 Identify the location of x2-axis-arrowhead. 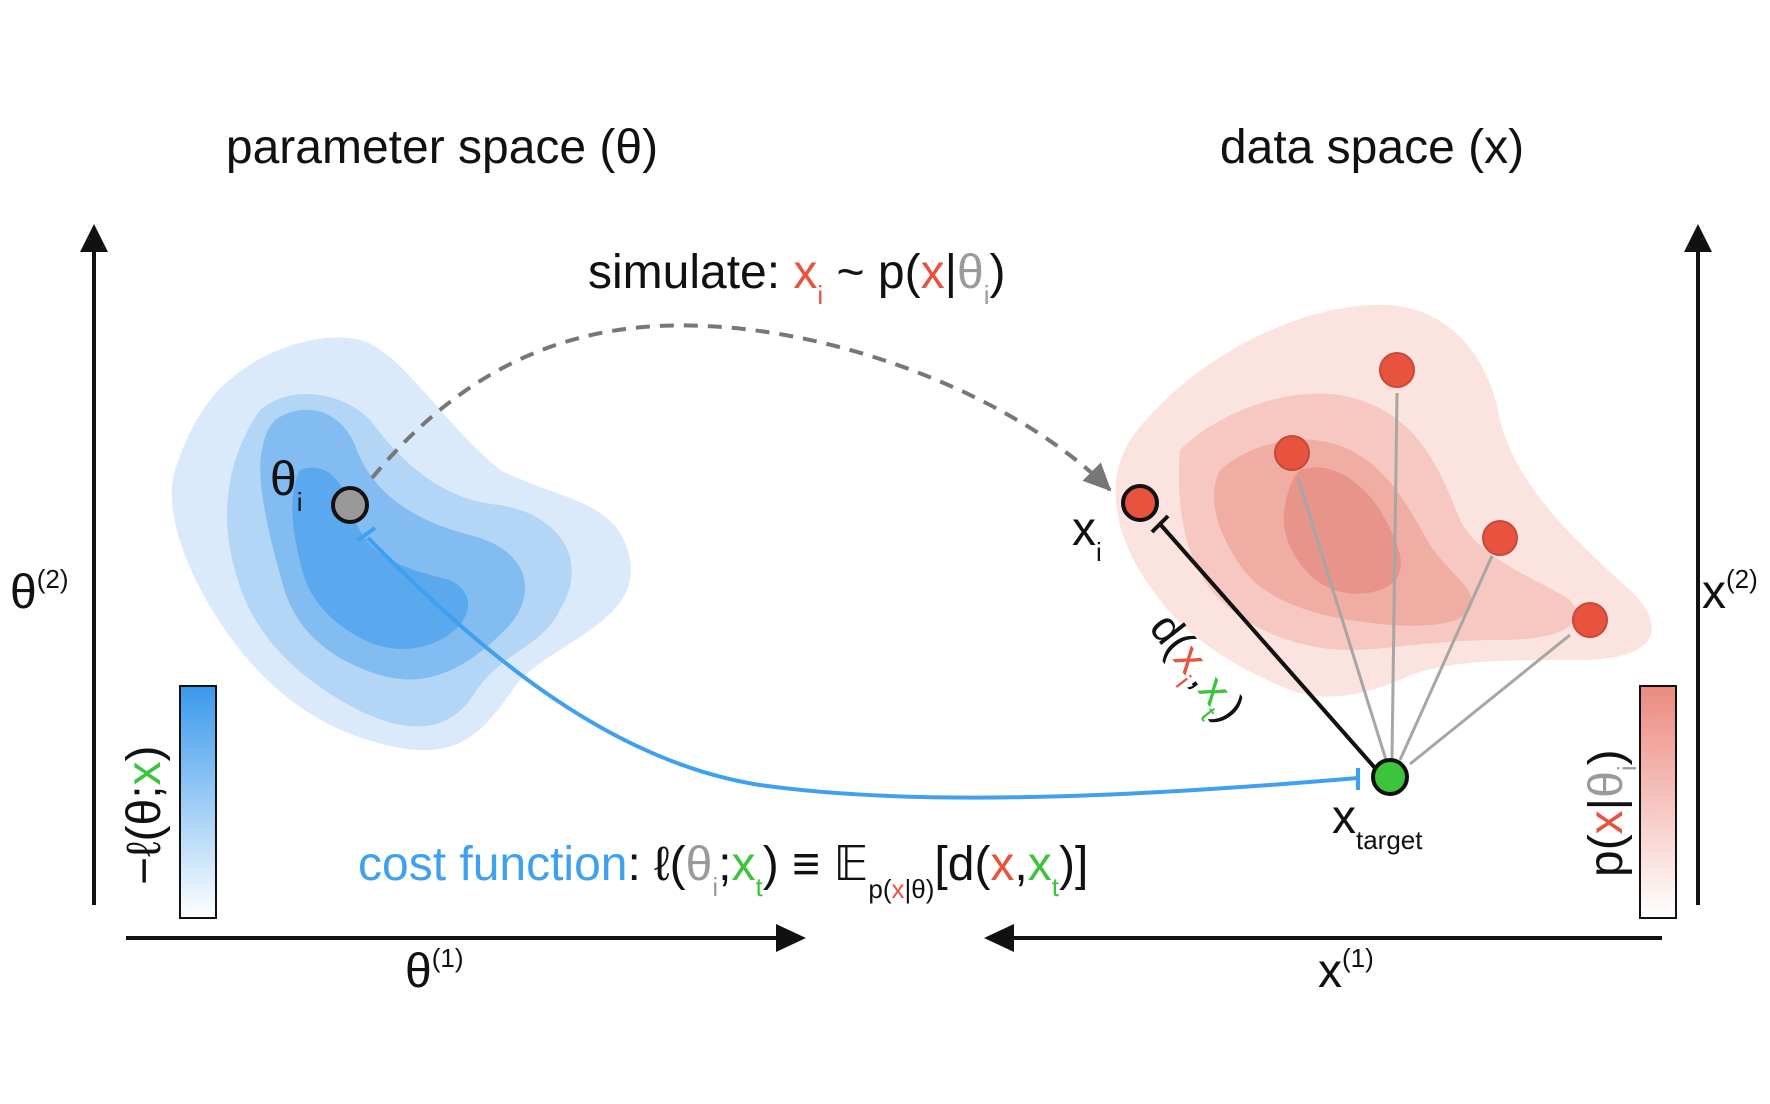
(1698, 238).